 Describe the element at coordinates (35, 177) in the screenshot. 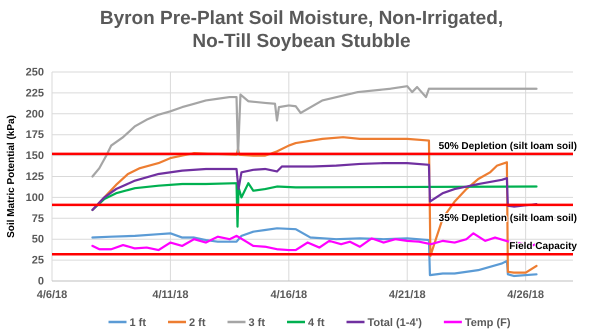

I see `y-tick-label: 125` at that location.